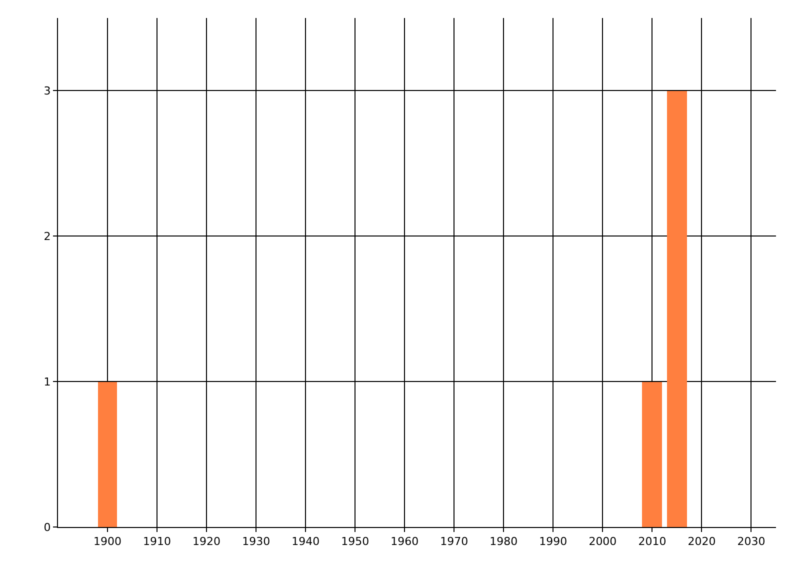  Describe the element at coordinates (157, 541) in the screenshot. I see `x-tick-label: 1910` at that location.